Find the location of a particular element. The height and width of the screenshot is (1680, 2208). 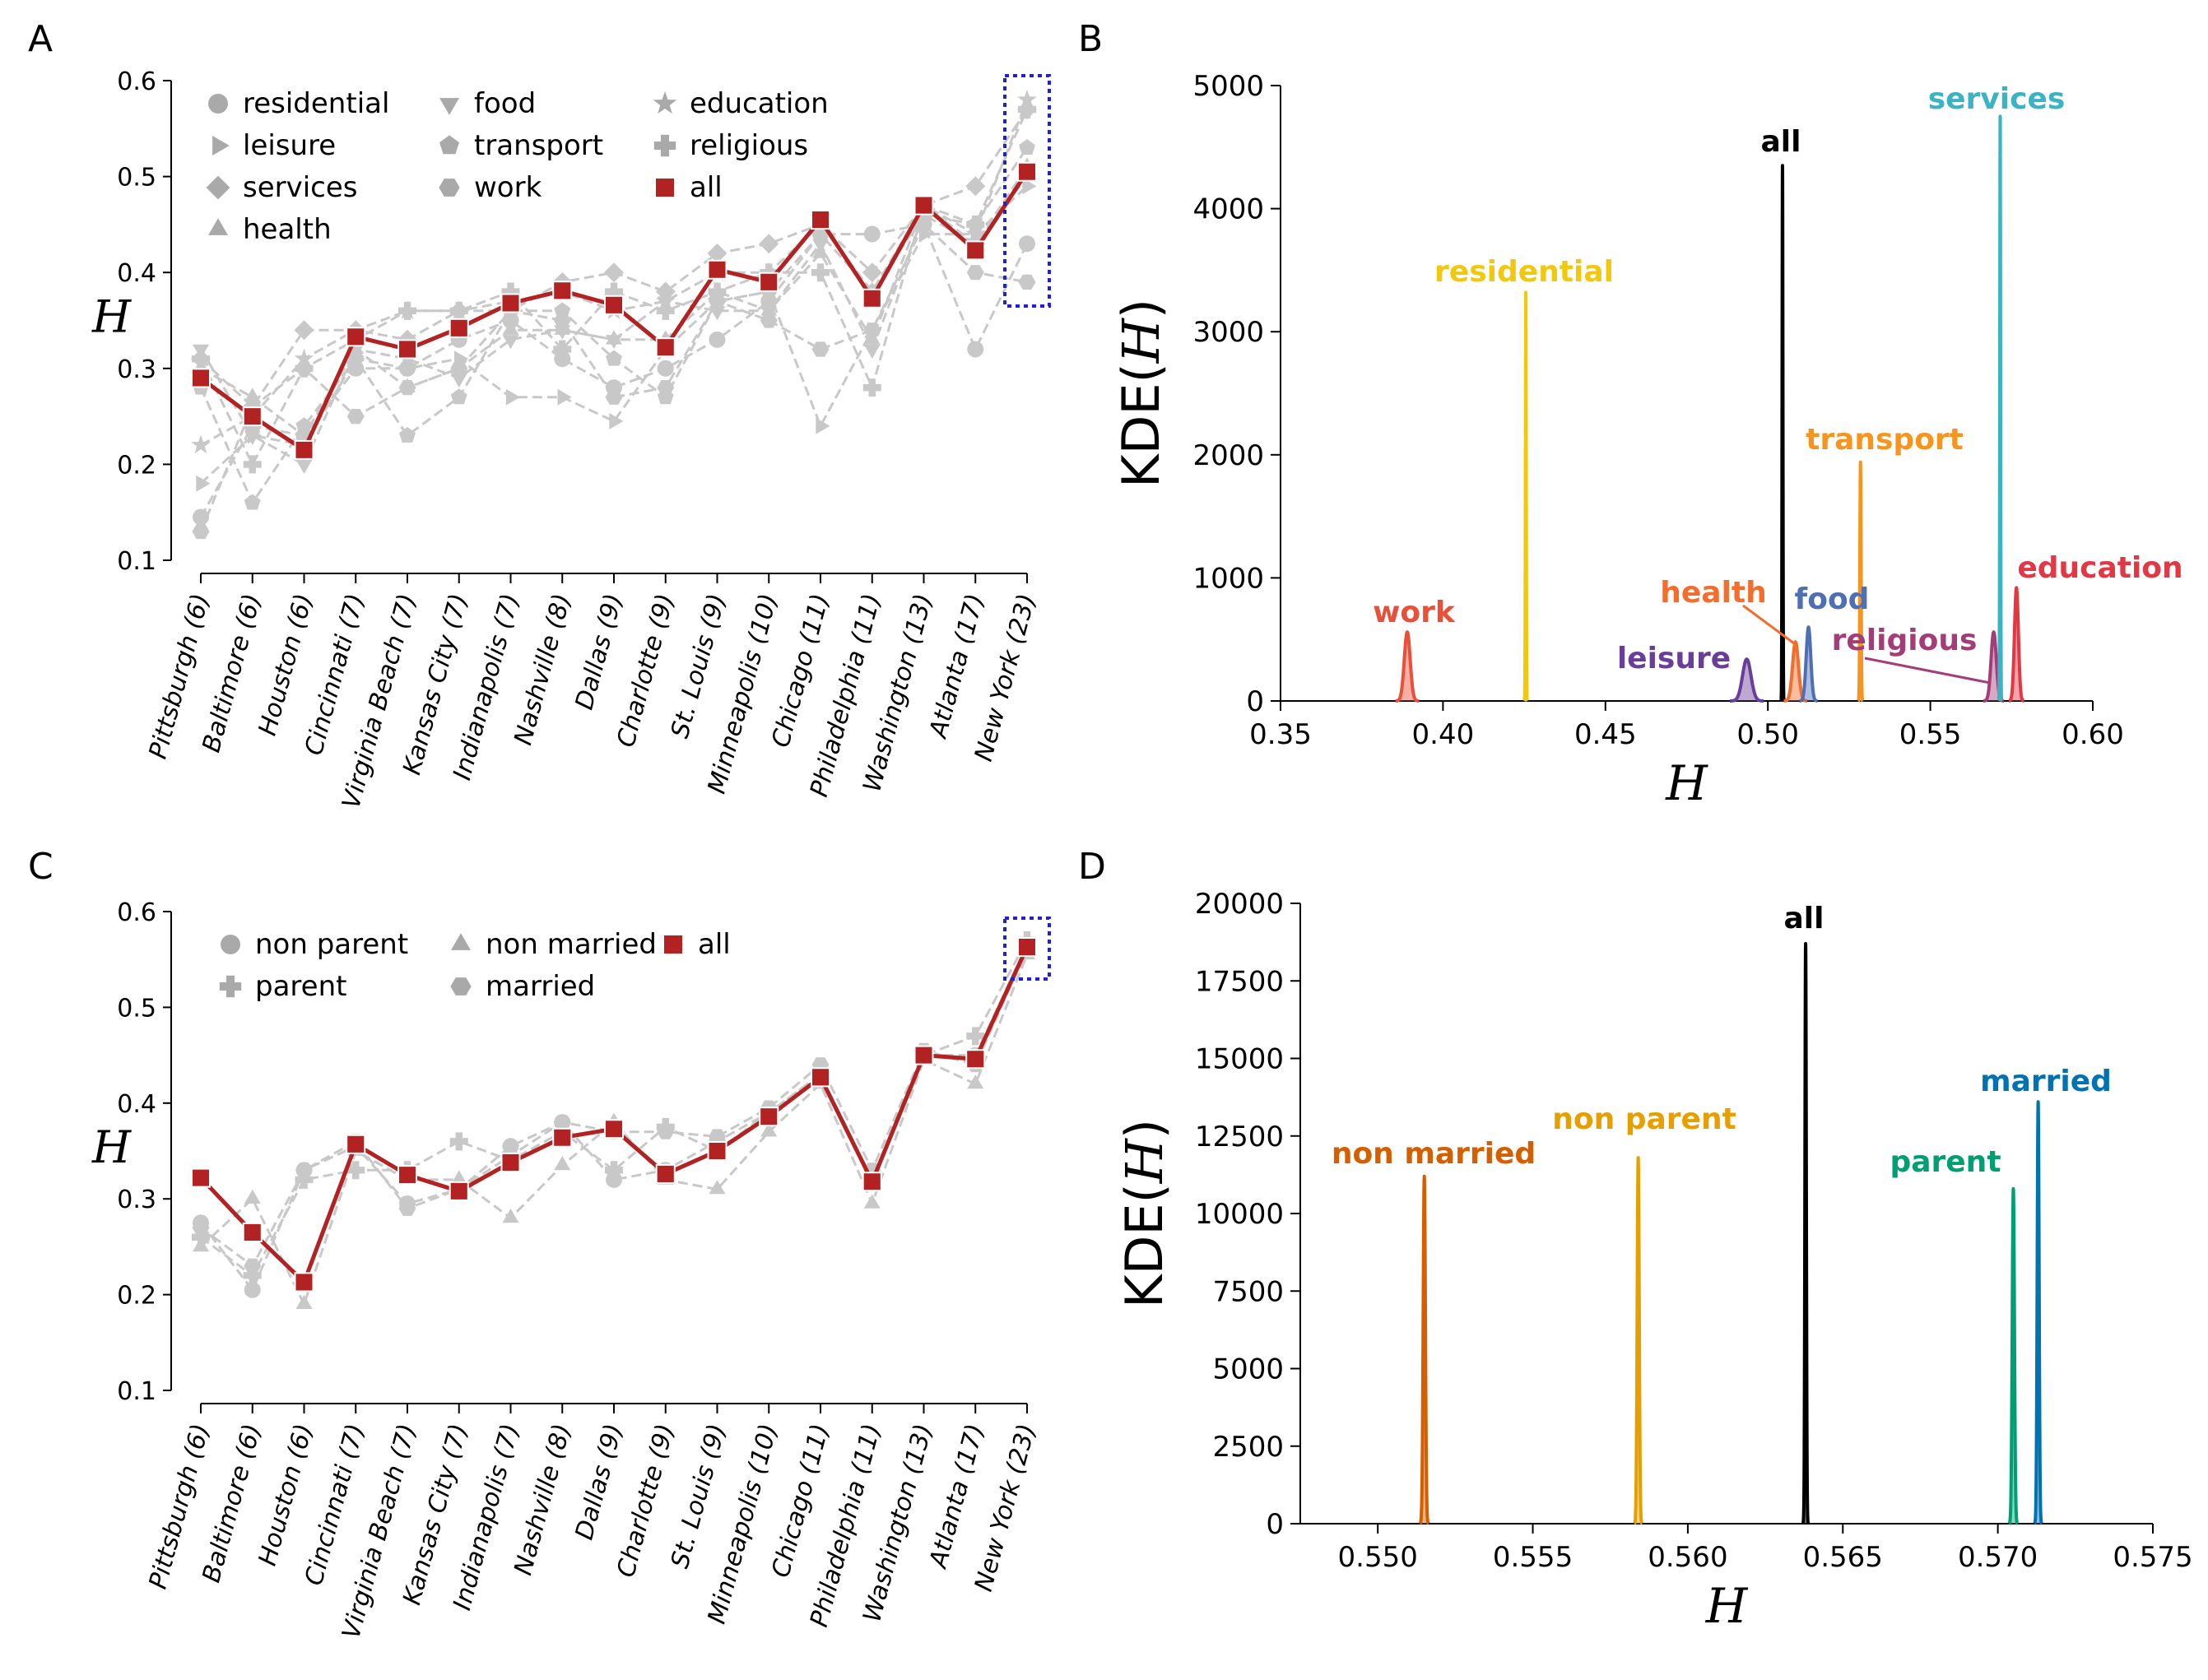

y-tick-label: 0 is located at coordinates (1275, 1524).